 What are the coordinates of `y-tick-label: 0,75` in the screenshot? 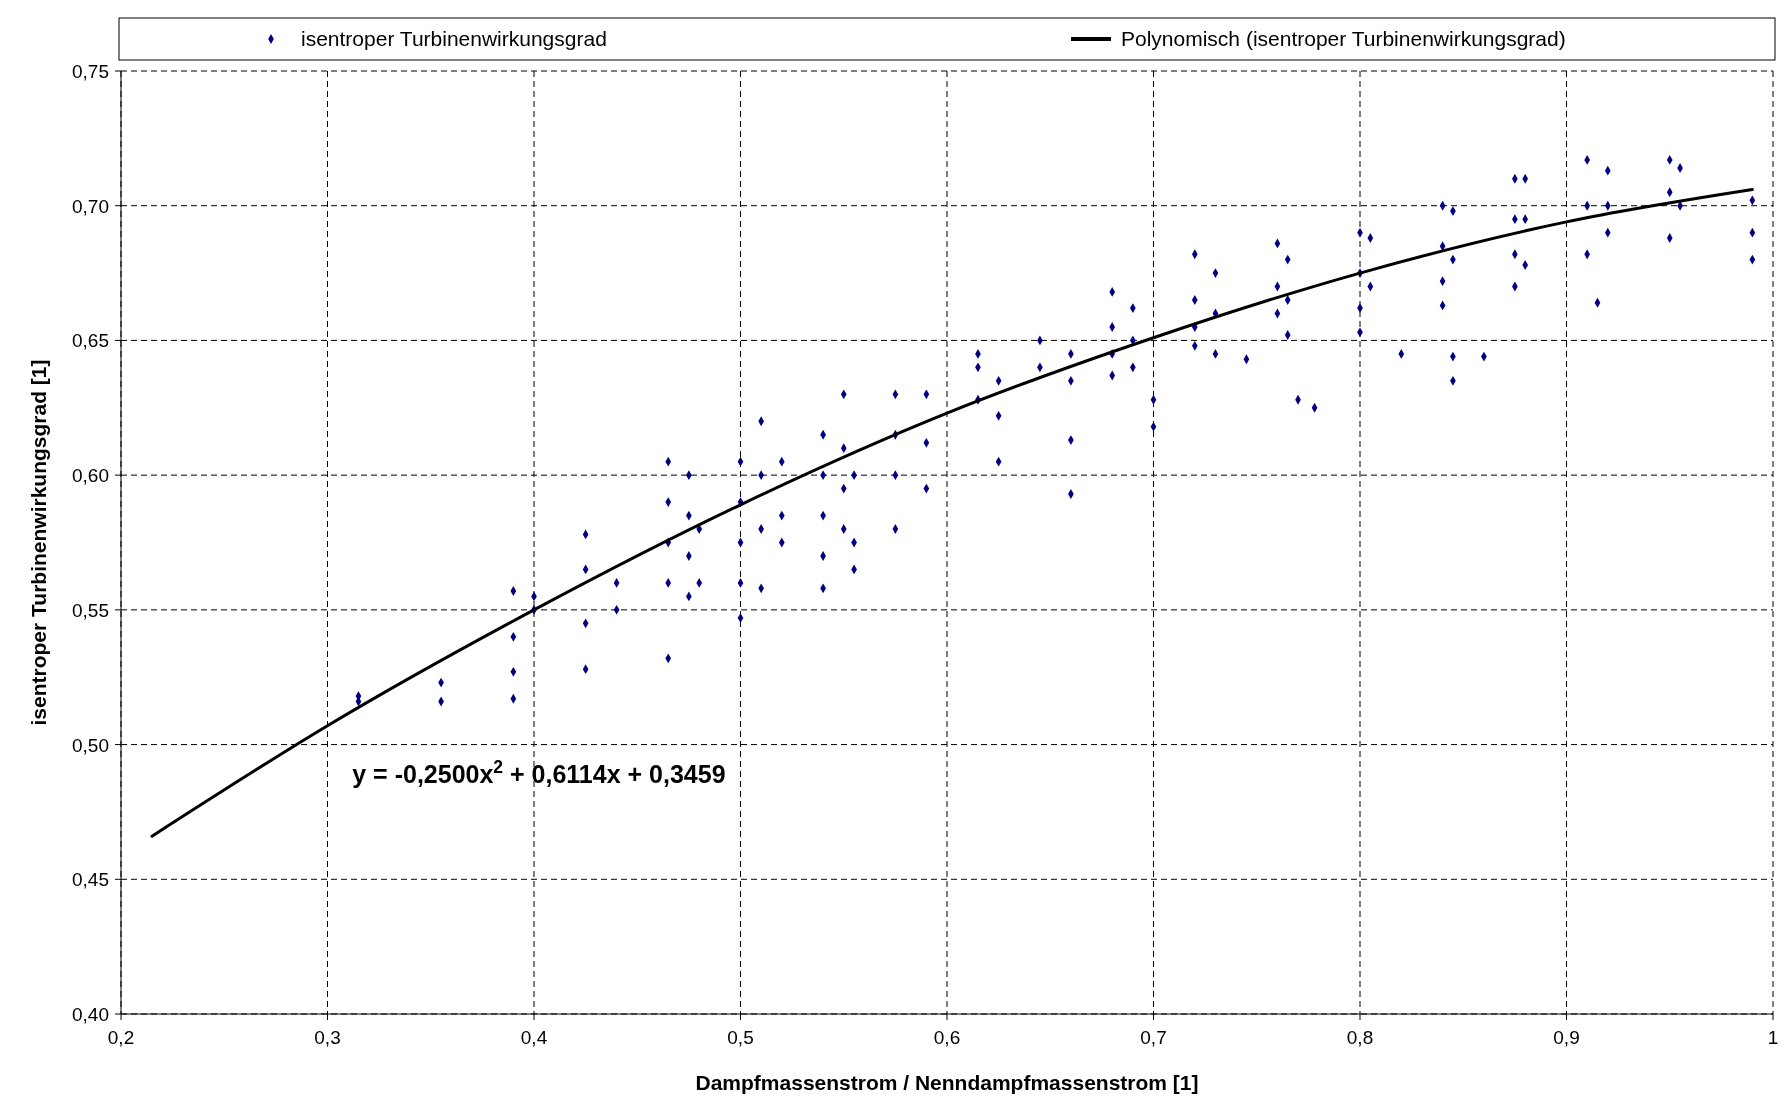 It's located at (90, 71).